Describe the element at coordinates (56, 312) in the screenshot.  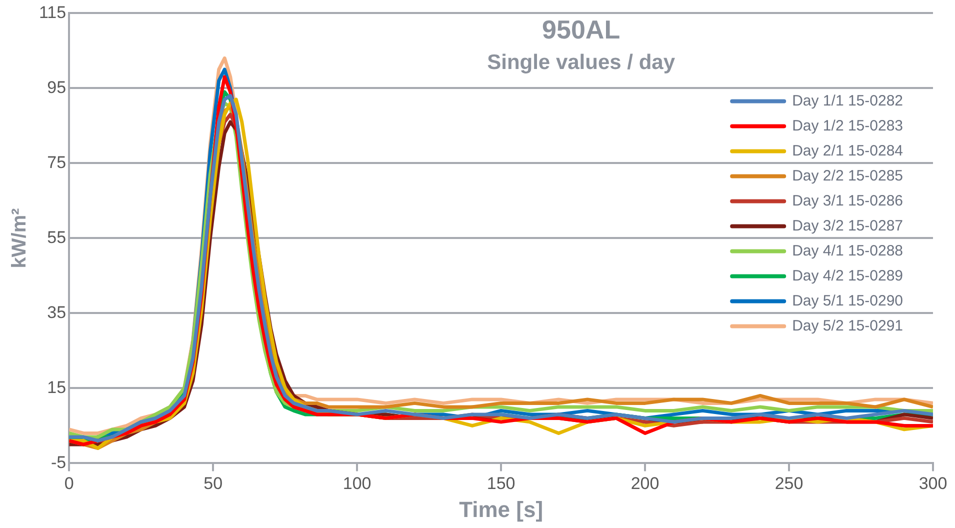
I see `y-tick-label: 35` at that location.